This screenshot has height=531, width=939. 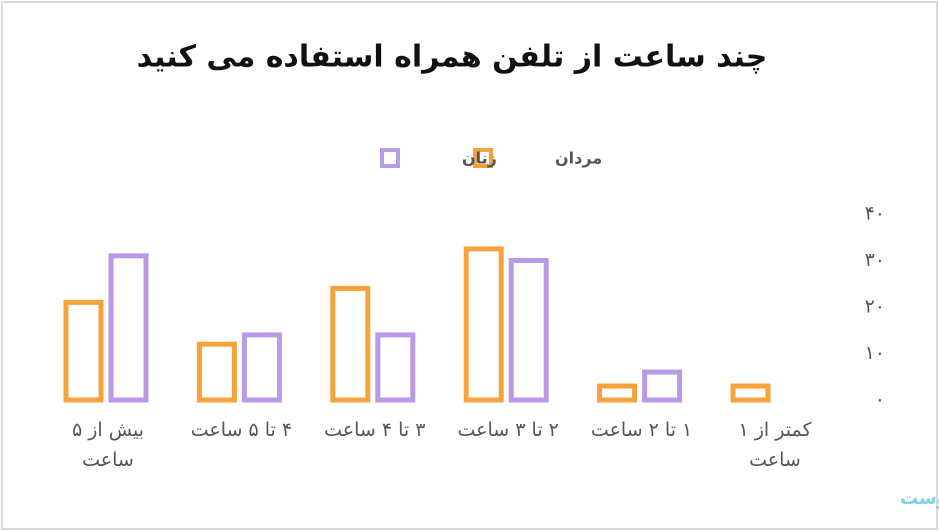 I want to click on chart-title: چند ساعت از تلفن همراه استفاده می کنید, so click(x=452, y=57).